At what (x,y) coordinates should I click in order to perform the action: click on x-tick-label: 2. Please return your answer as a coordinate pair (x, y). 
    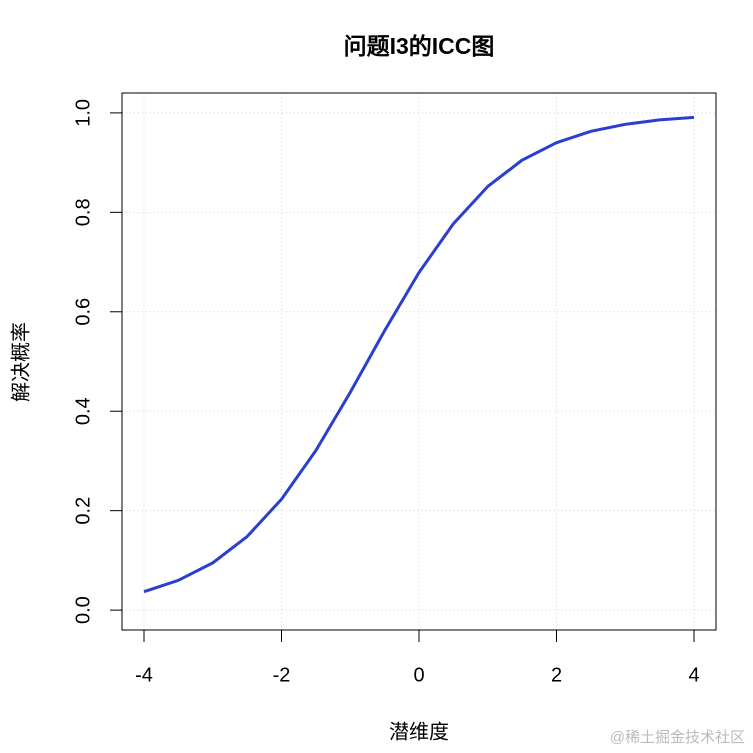
    Looking at the image, I should click on (556, 675).